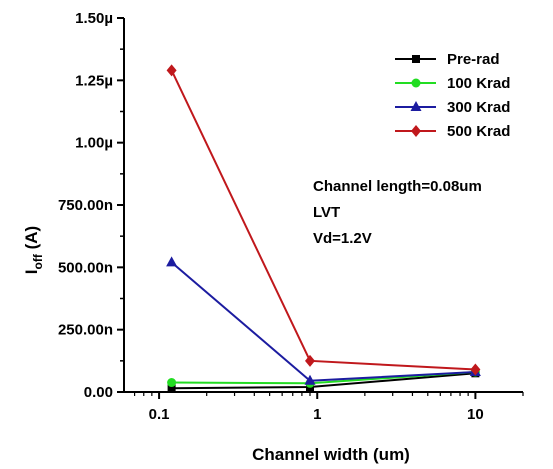 Image resolution: width=553 pixels, height=469 pixels. What do you see at coordinates (85, 330) in the screenshot?
I see `y-tick-label: 250.00n` at bounding box center [85, 330].